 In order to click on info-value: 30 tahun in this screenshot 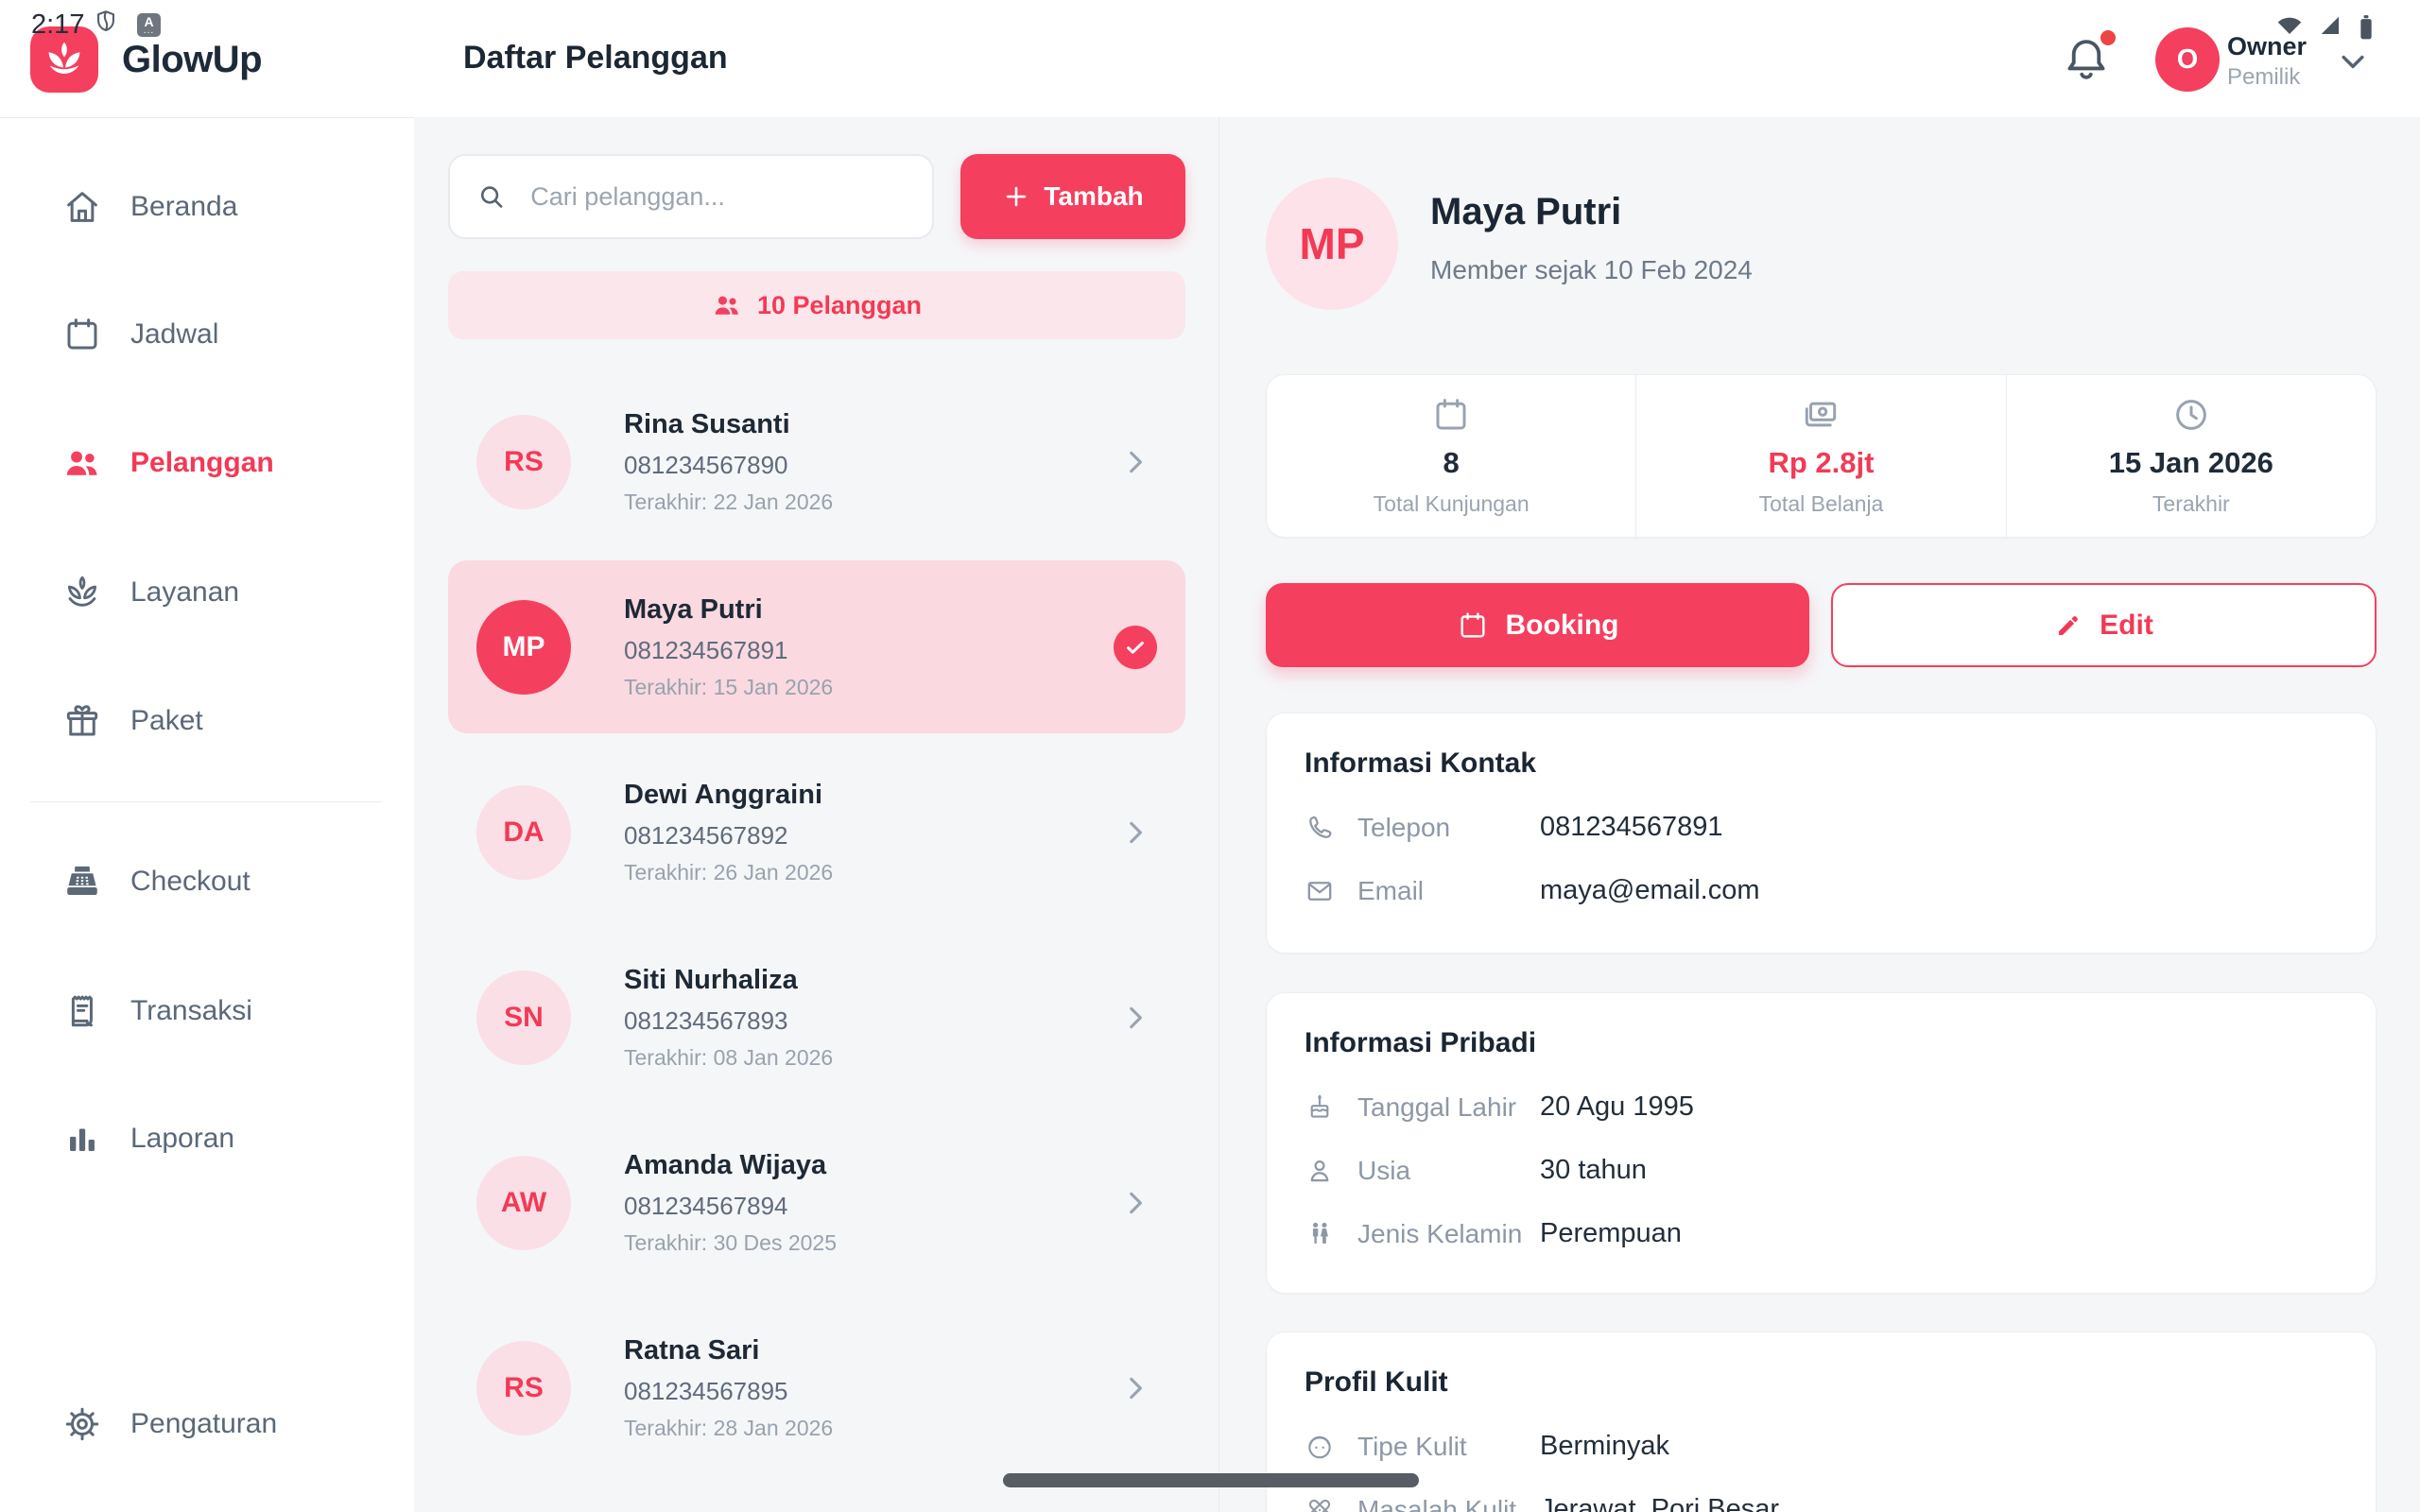, I will do `click(1594, 1170)`.